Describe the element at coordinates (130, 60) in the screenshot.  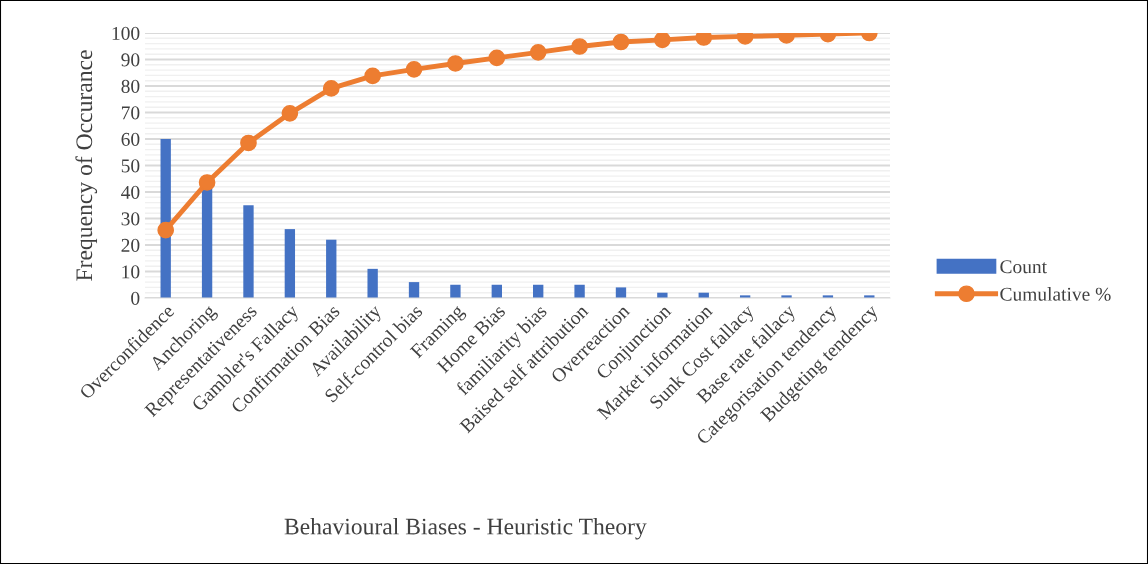
I see `y-tick-label: 90` at that location.